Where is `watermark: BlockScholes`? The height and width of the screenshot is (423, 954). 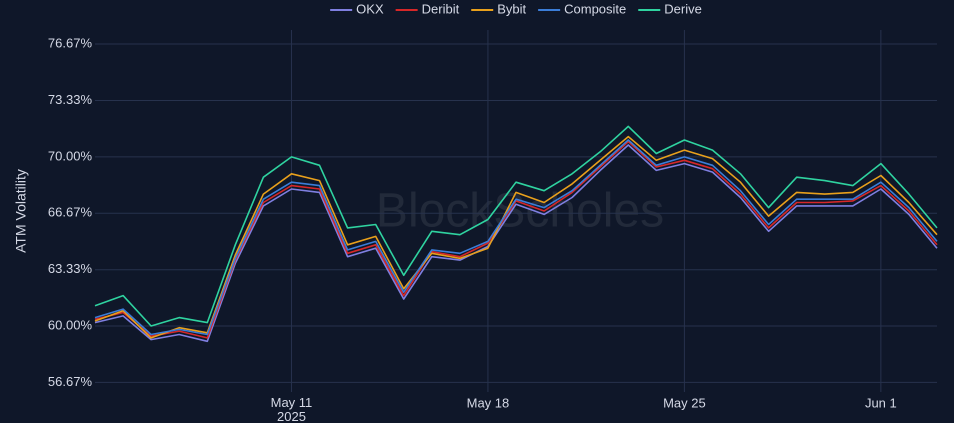
watermark: BlockScholes is located at coordinates (520, 211).